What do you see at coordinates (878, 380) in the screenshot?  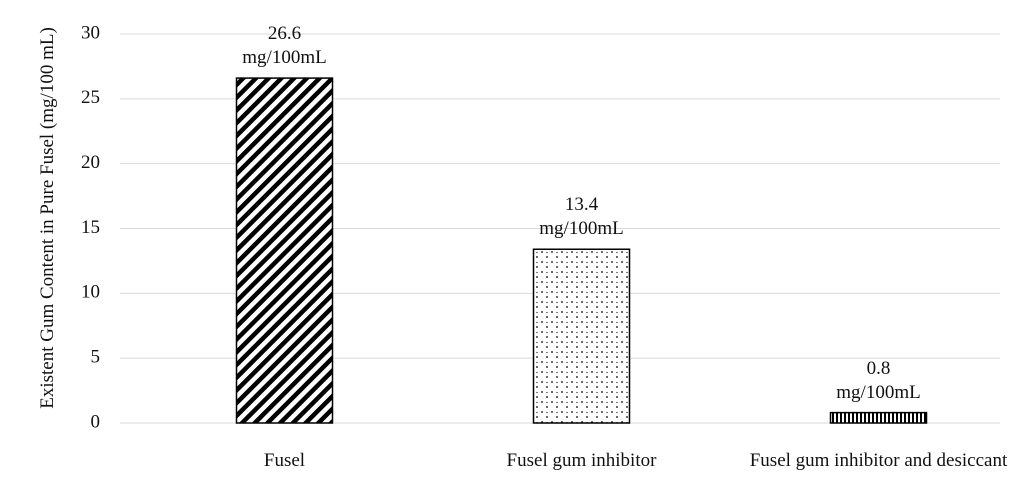 I see `data-label: 0.8 mg/100mL` at bounding box center [878, 380].